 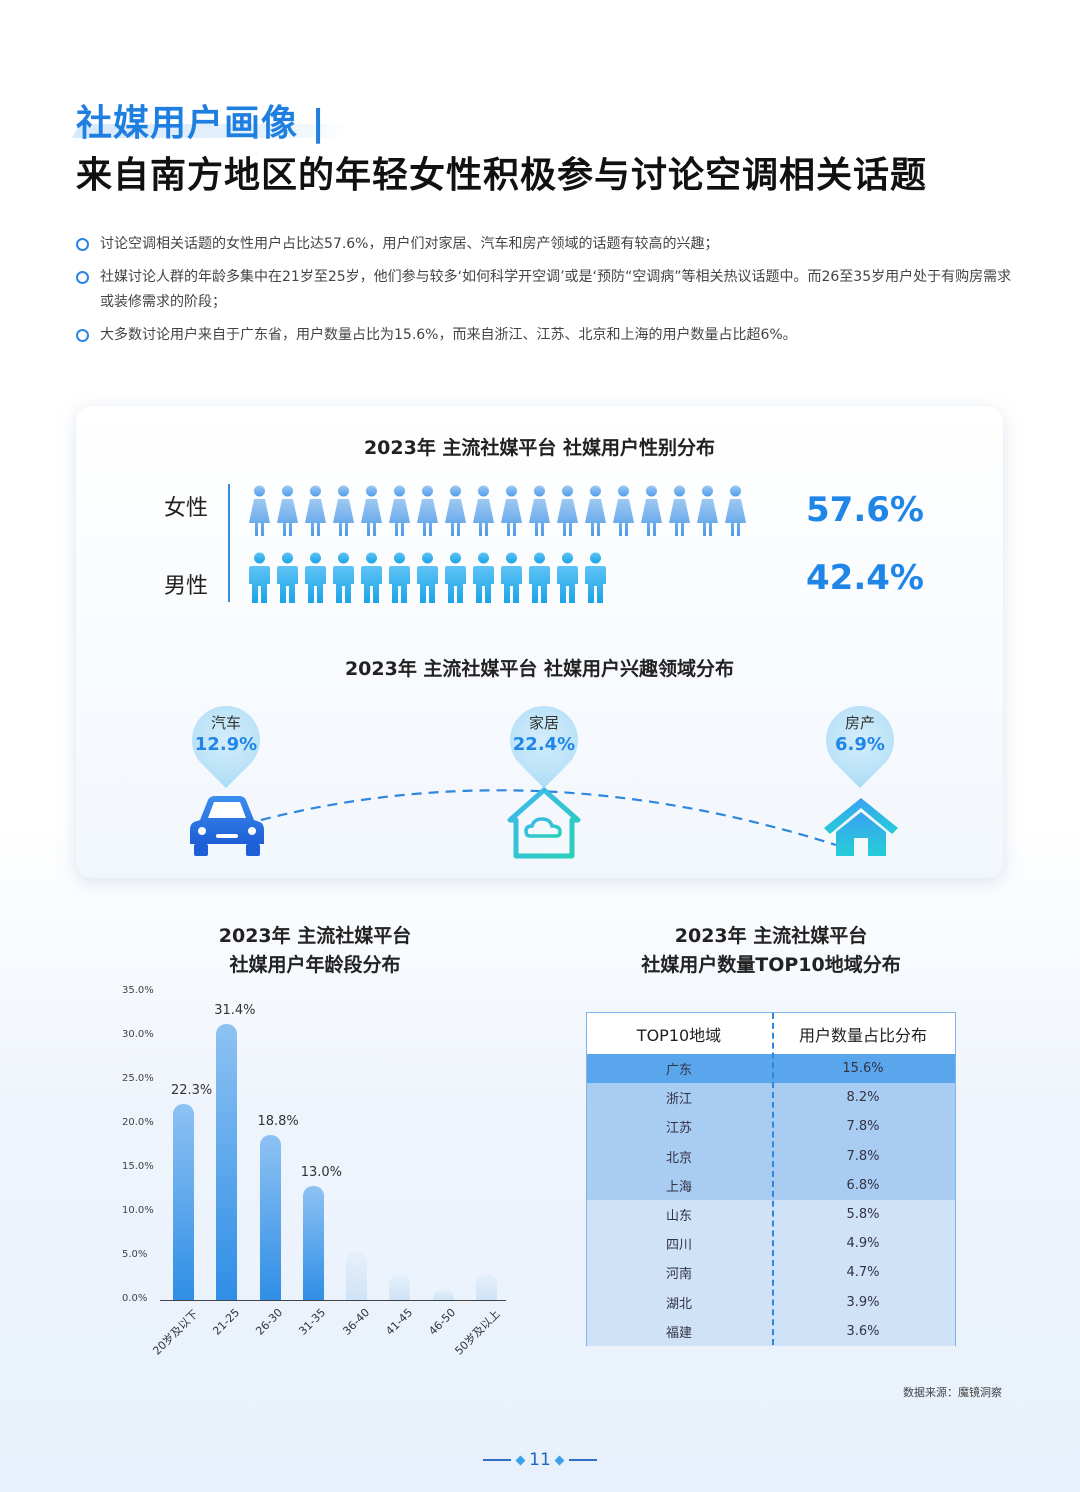 I want to click on table-row: 上海 6.8%, so click(x=771, y=1185).